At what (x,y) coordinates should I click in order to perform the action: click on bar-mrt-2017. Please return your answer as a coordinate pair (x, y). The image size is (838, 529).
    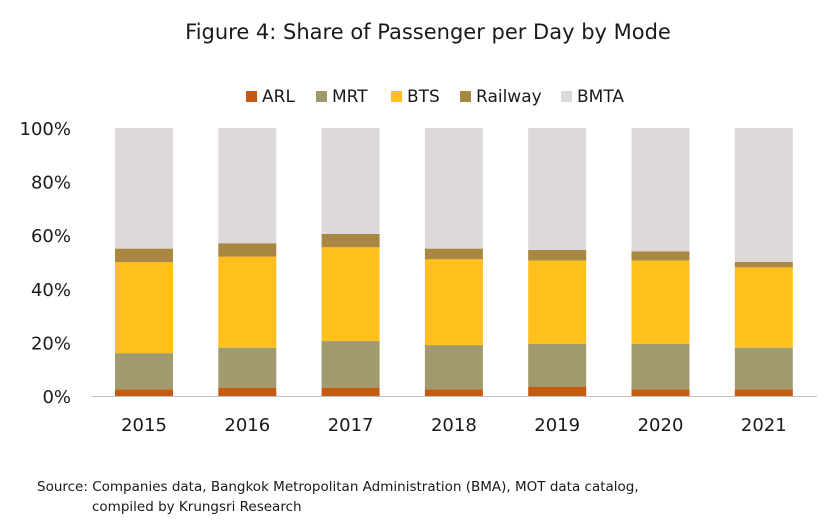
    Looking at the image, I should click on (350, 364).